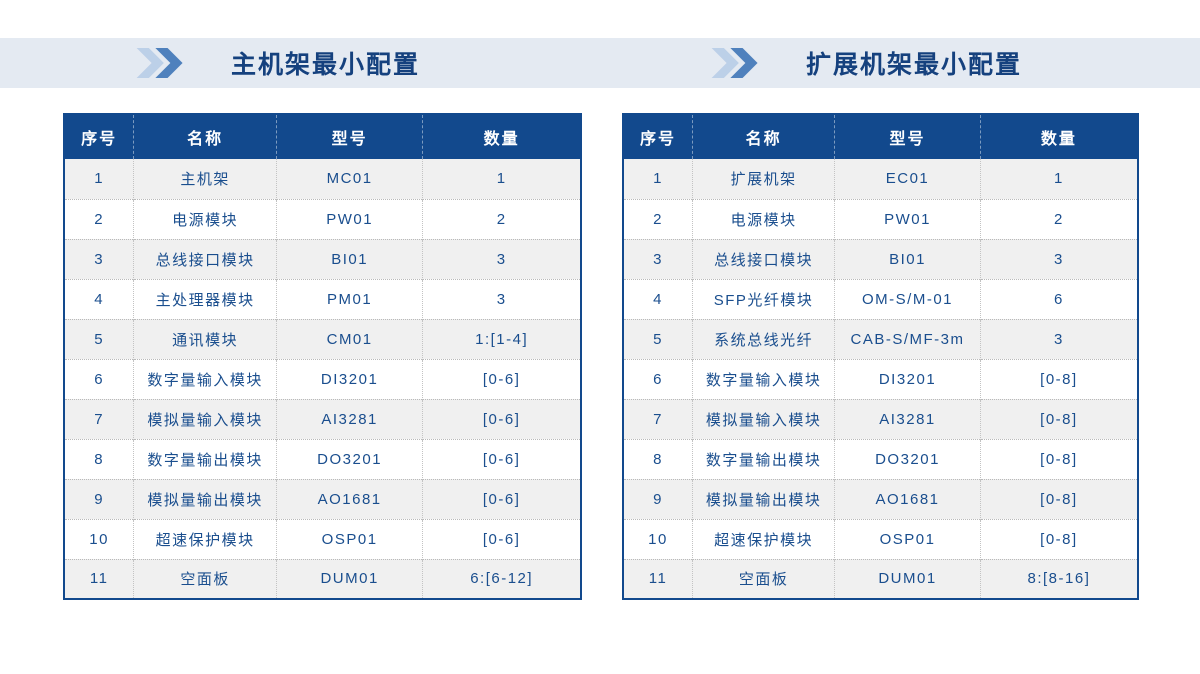 The image size is (1200, 674). What do you see at coordinates (205, 338) in the screenshot?
I see `table-cell: 通讯模块` at bounding box center [205, 338].